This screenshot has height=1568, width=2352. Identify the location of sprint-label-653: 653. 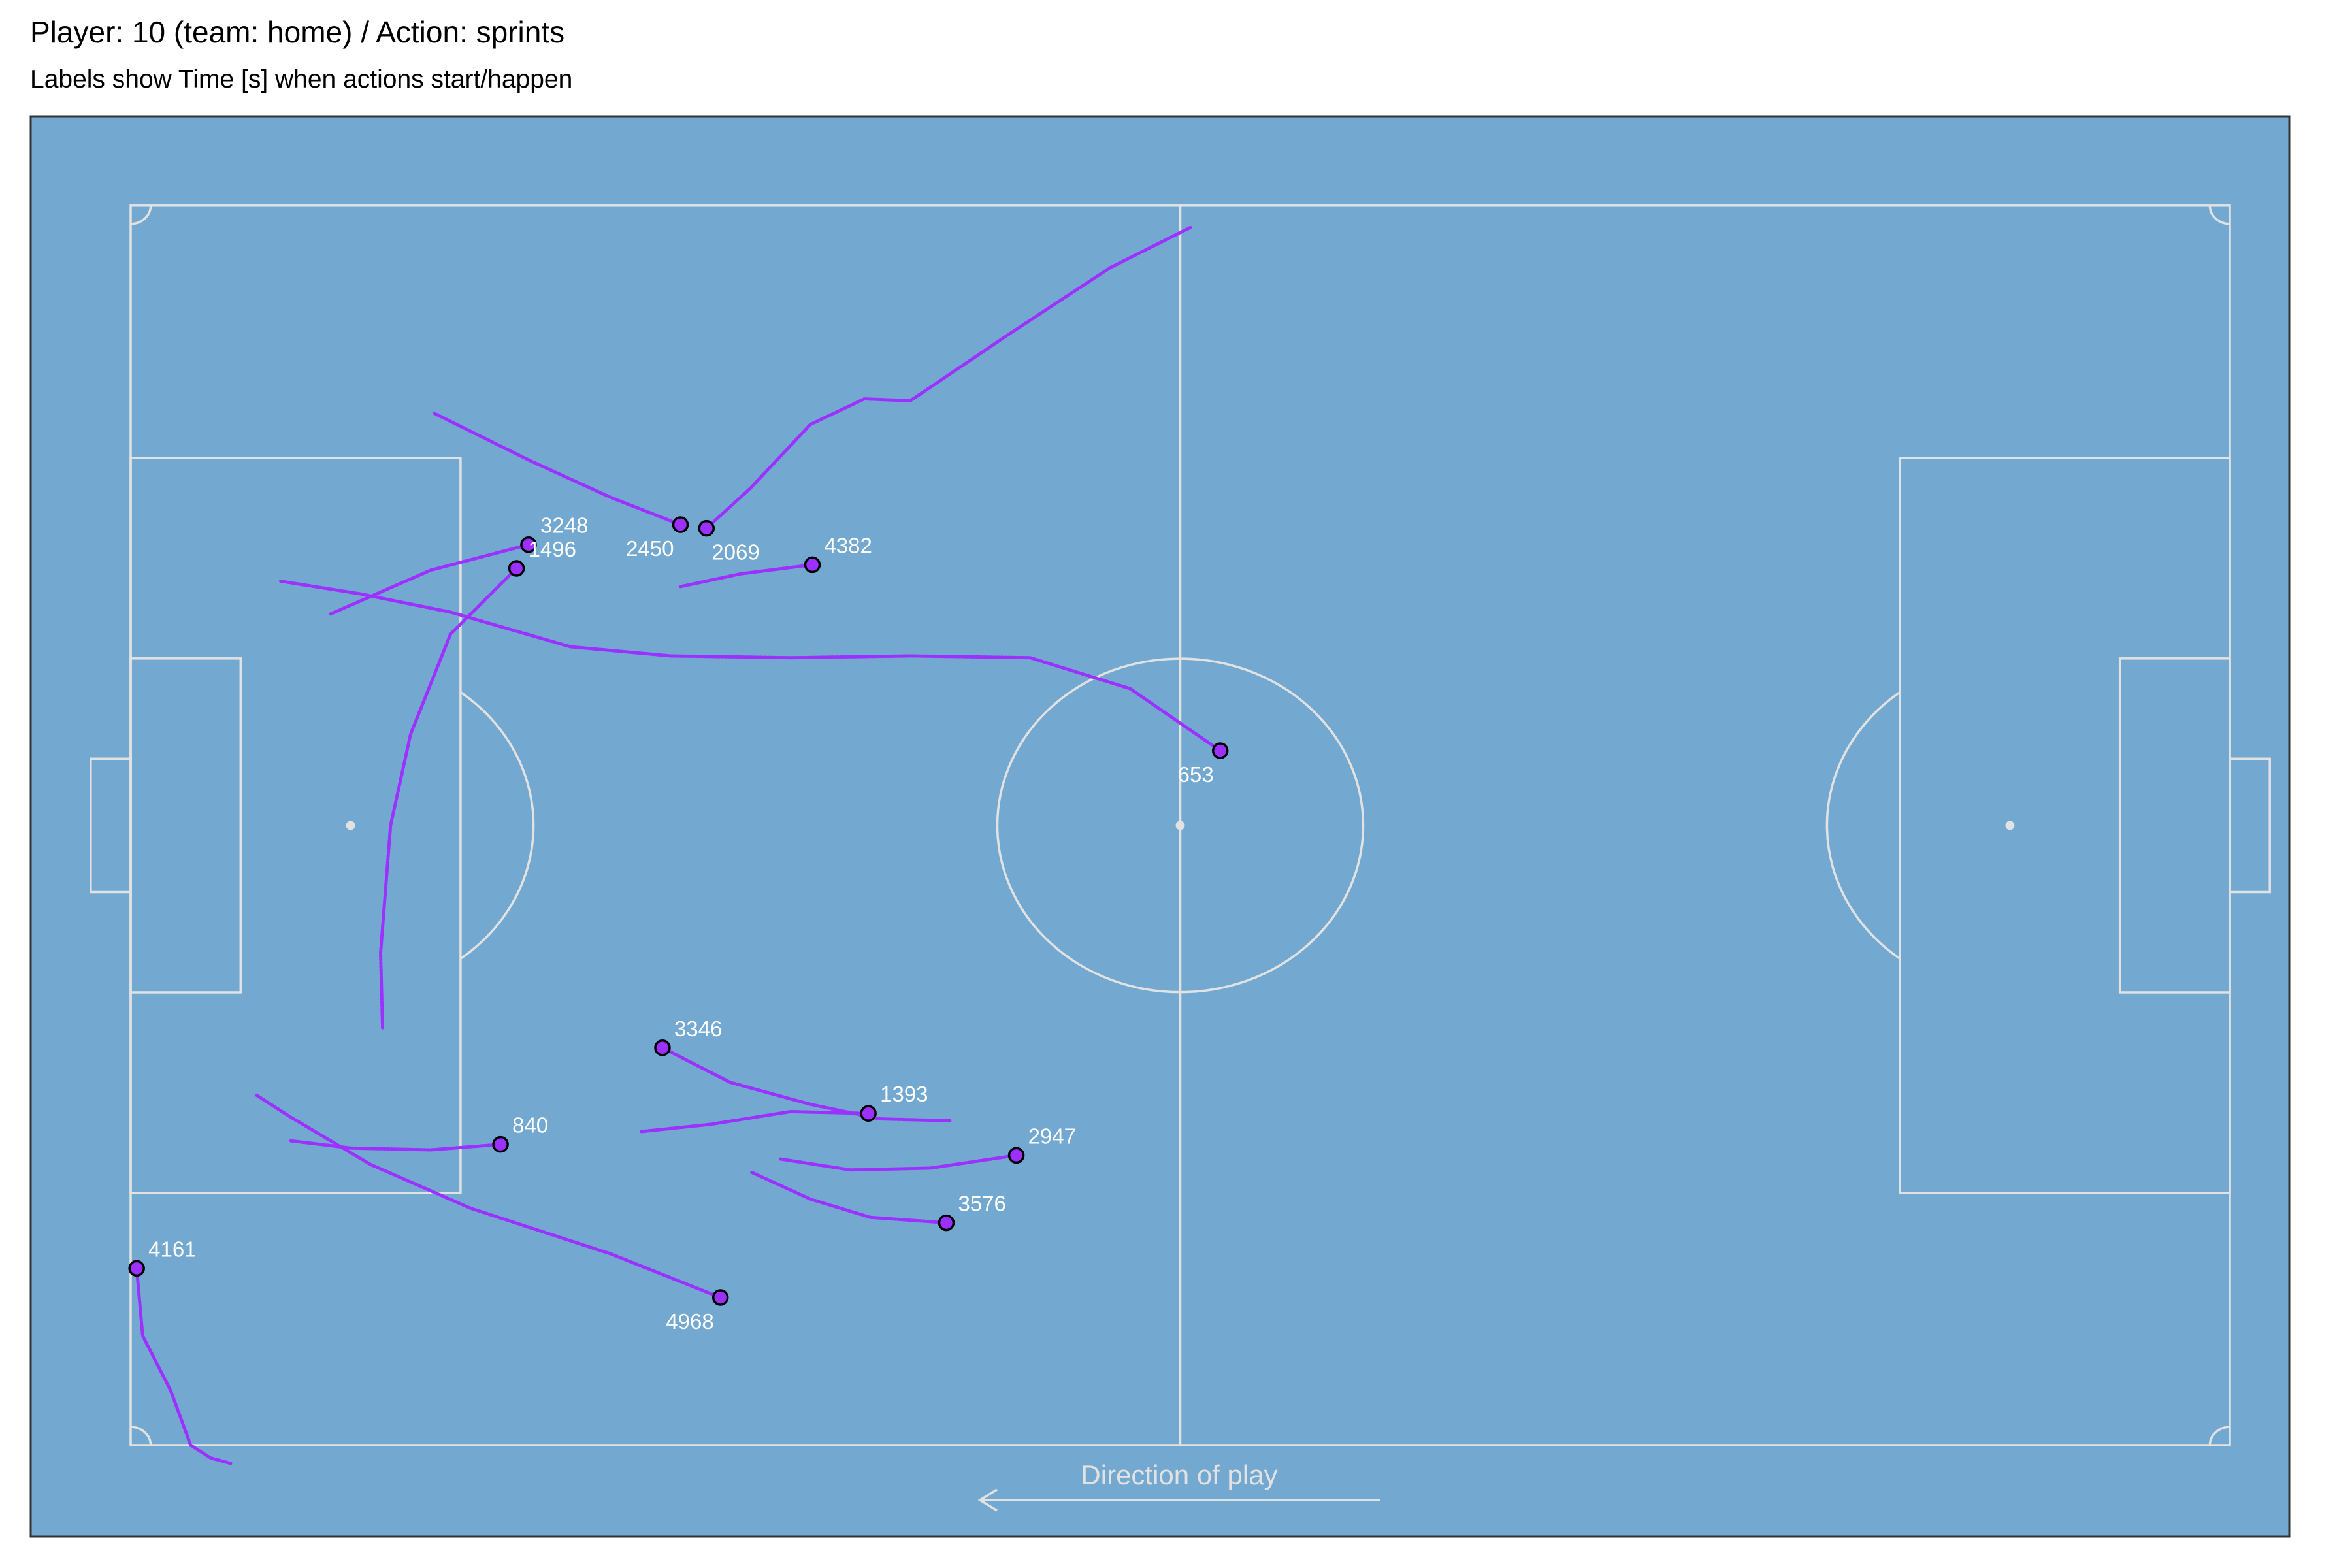
(1196, 774).